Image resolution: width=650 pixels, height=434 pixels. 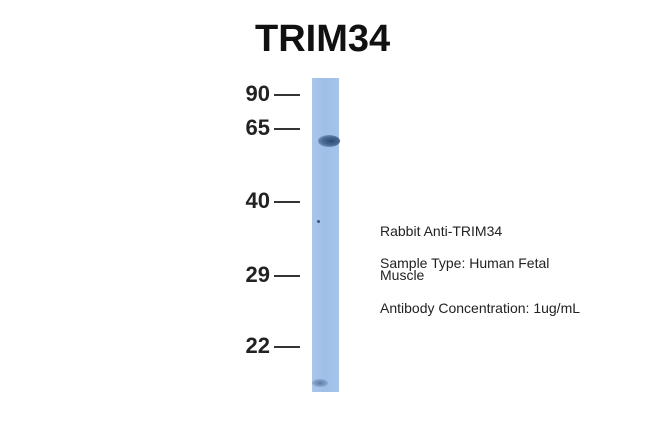 I want to click on marker-65: 65, so click(x=266, y=127).